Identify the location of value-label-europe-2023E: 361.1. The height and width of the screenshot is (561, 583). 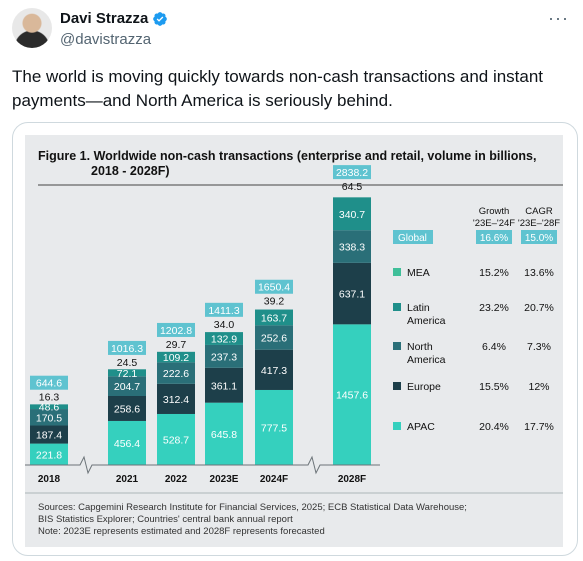
(224, 386).